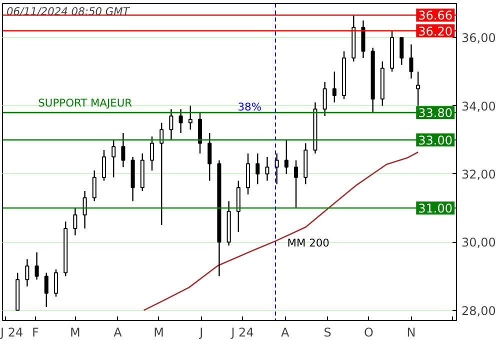  I want to click on y-tick-label: 36,00, so click(479, 38).